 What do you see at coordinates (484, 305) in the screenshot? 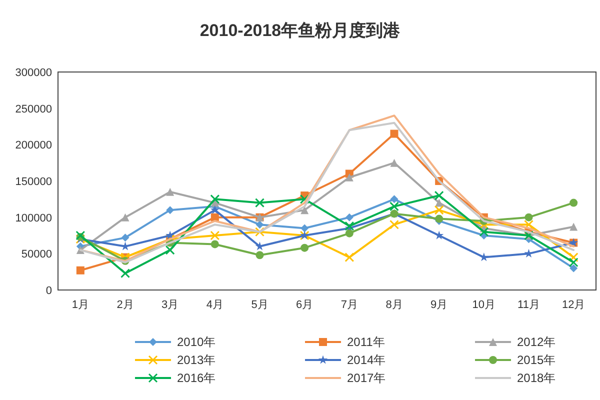
I see `x-tick-label: 10月` at bounding box center [484, 305].